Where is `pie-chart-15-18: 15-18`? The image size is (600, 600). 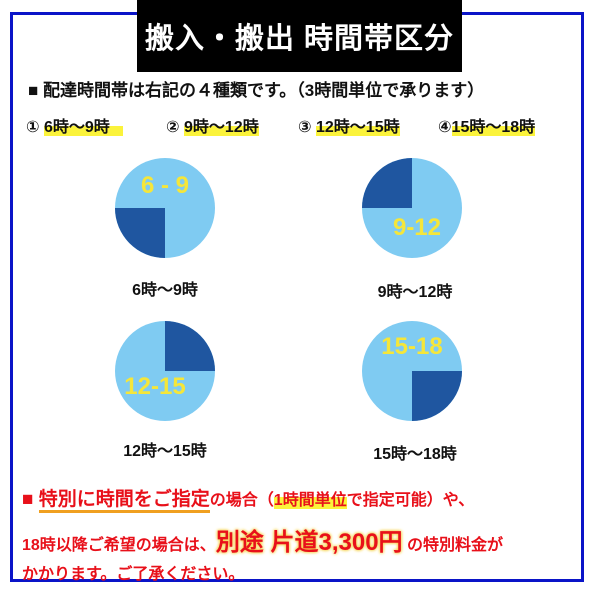 pie-chart-15-18: 15-18 is located at coordinates (412, 371).